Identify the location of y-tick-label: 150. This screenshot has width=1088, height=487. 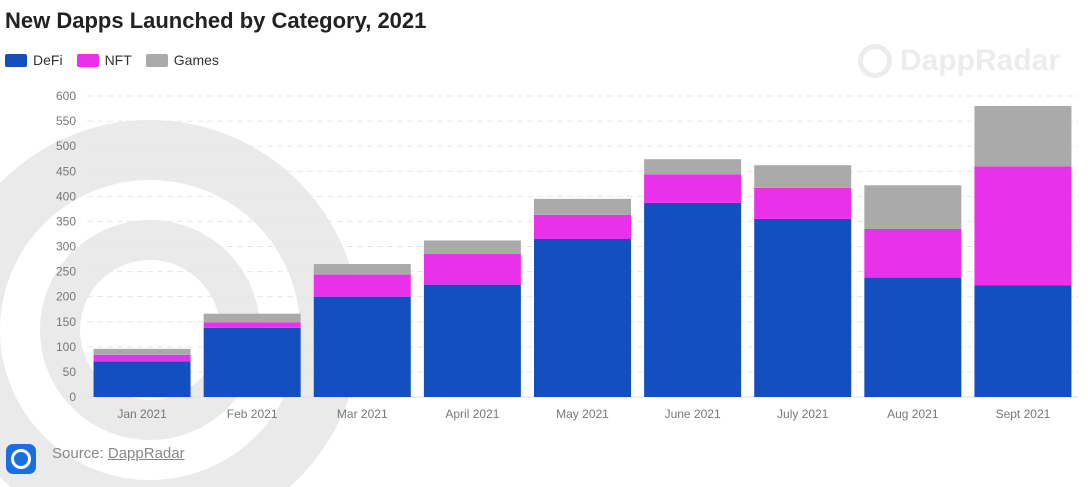
(66, 322).